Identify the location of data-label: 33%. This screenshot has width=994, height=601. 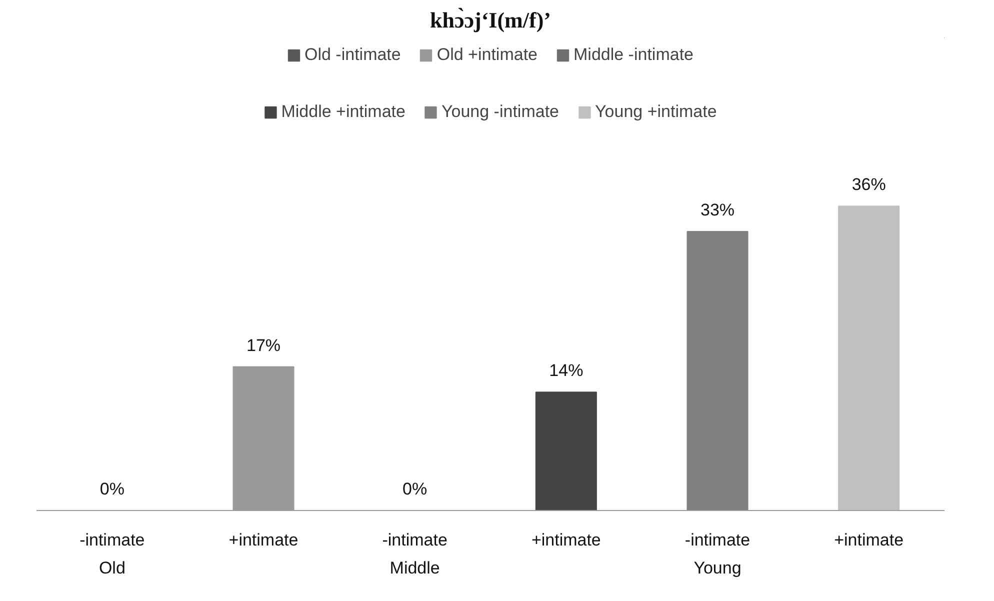
(717, 210).